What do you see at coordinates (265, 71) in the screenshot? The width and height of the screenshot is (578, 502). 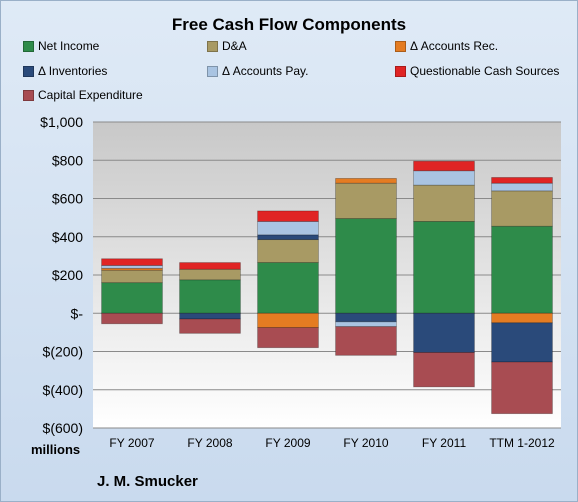 I see `legend-label: Δ Accounts Pay.` at bounding box center [265, 71].